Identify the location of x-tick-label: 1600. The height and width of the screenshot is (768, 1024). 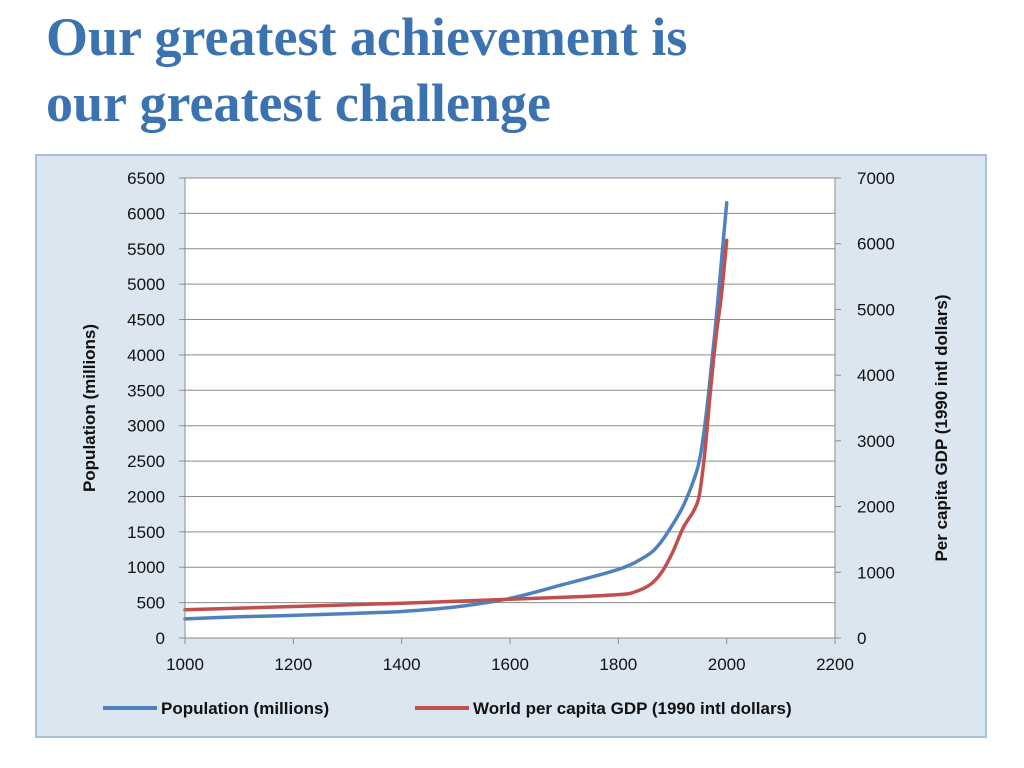
(510, 664).